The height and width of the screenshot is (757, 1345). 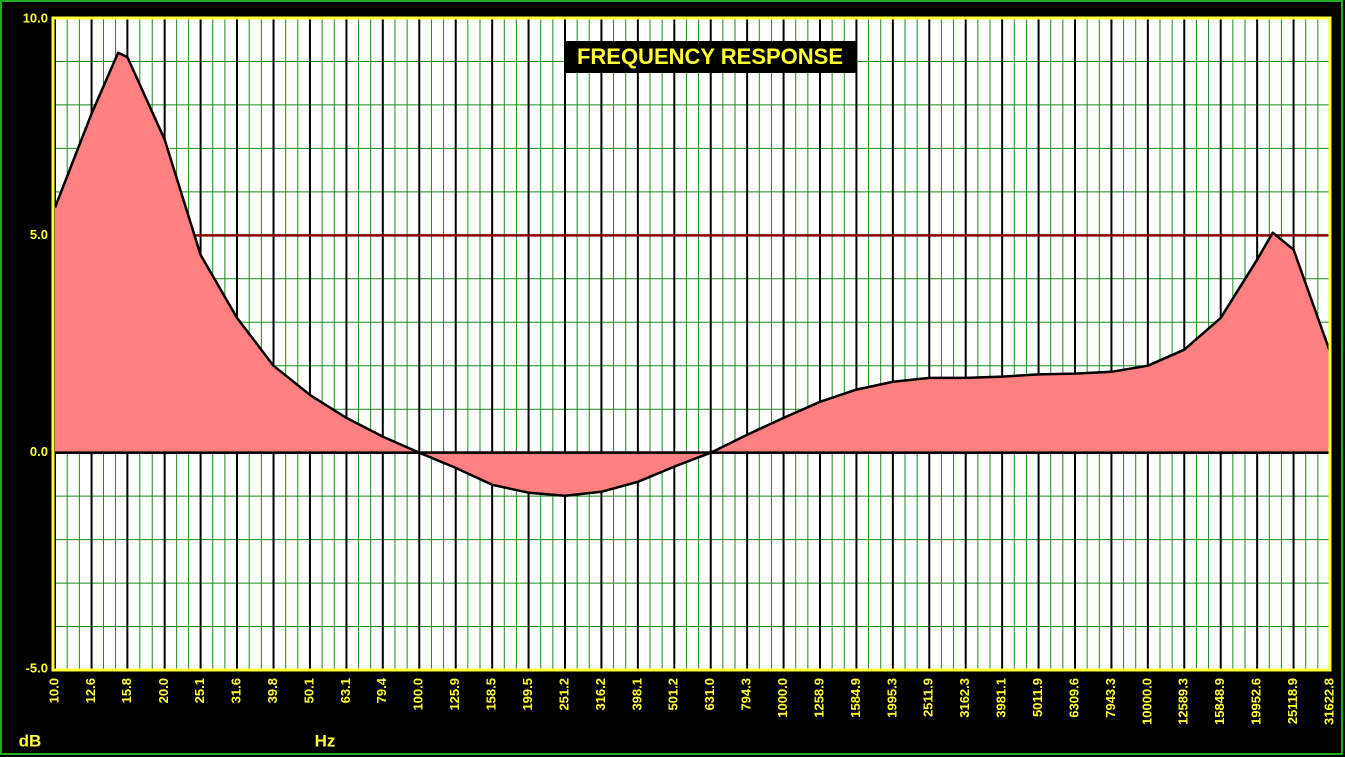 What do you see at coordinates (272, 690) in the screenshot?
I see `x-tick-label: 39.8` at bounding box center [272, 690].